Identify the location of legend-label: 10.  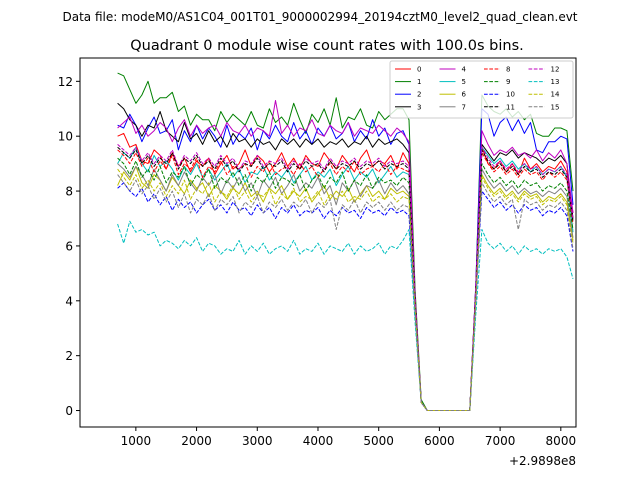
(510, 95).